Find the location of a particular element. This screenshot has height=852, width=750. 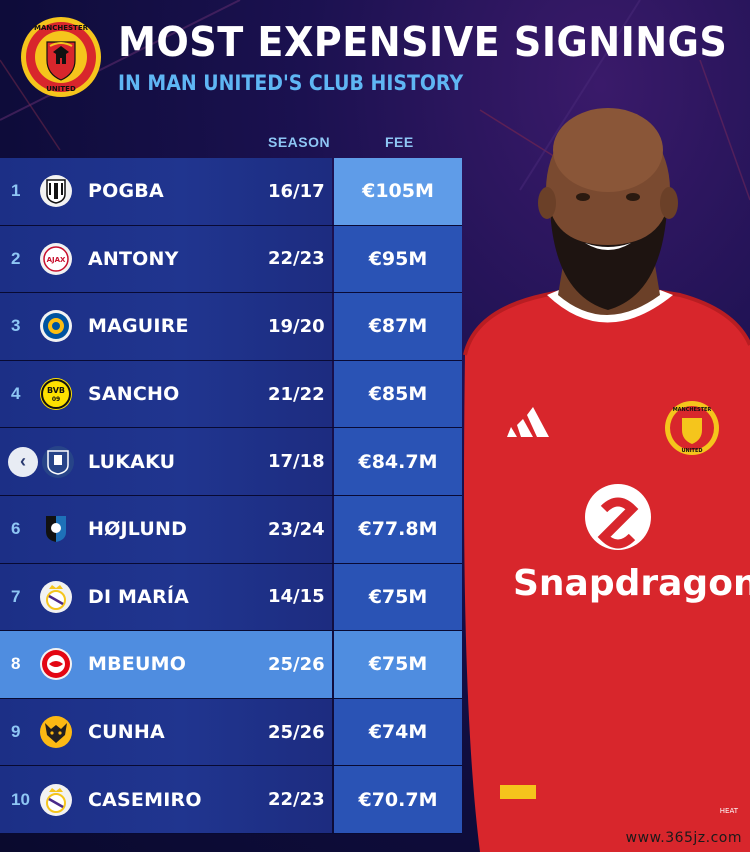

row-rank: 4 is located at coordinates (16, 394).